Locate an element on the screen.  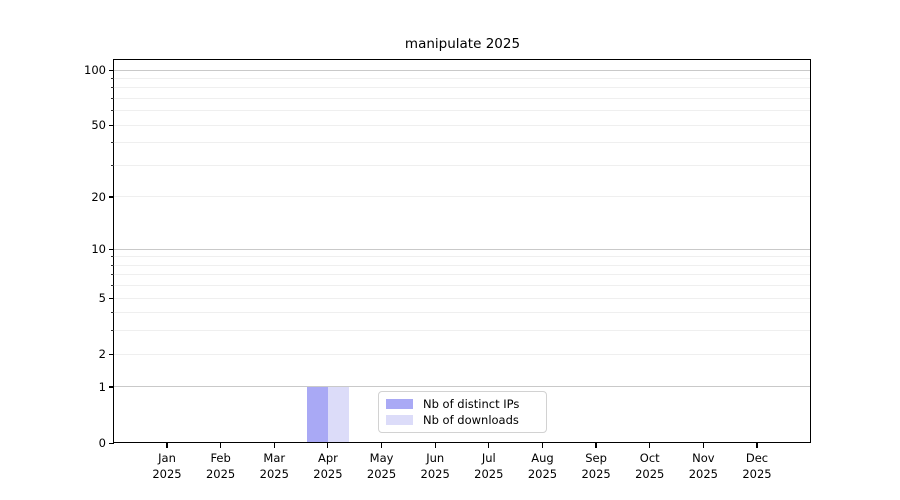
x-tick-mark-jan is located at coordinates (167, 445).